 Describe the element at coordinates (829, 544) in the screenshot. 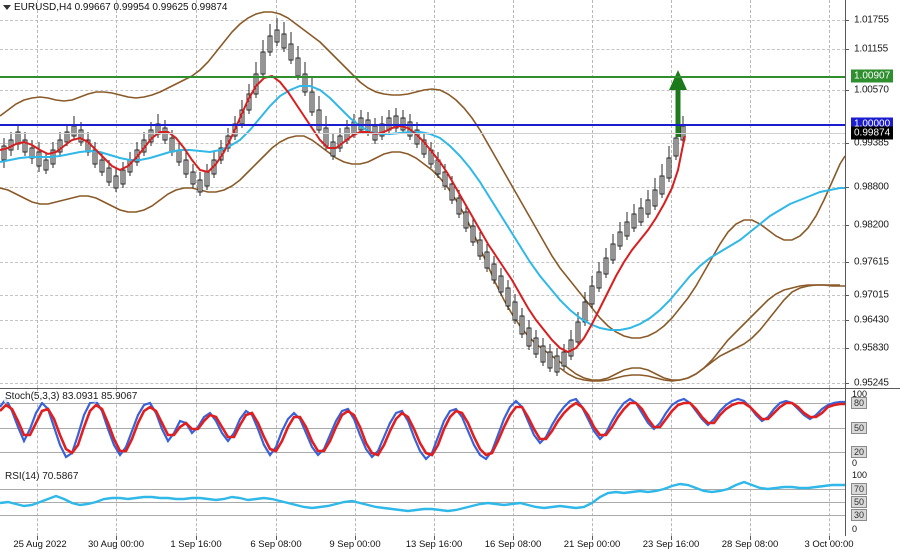

I see `time-axis-label: 3 Oct 00:00` at that location.